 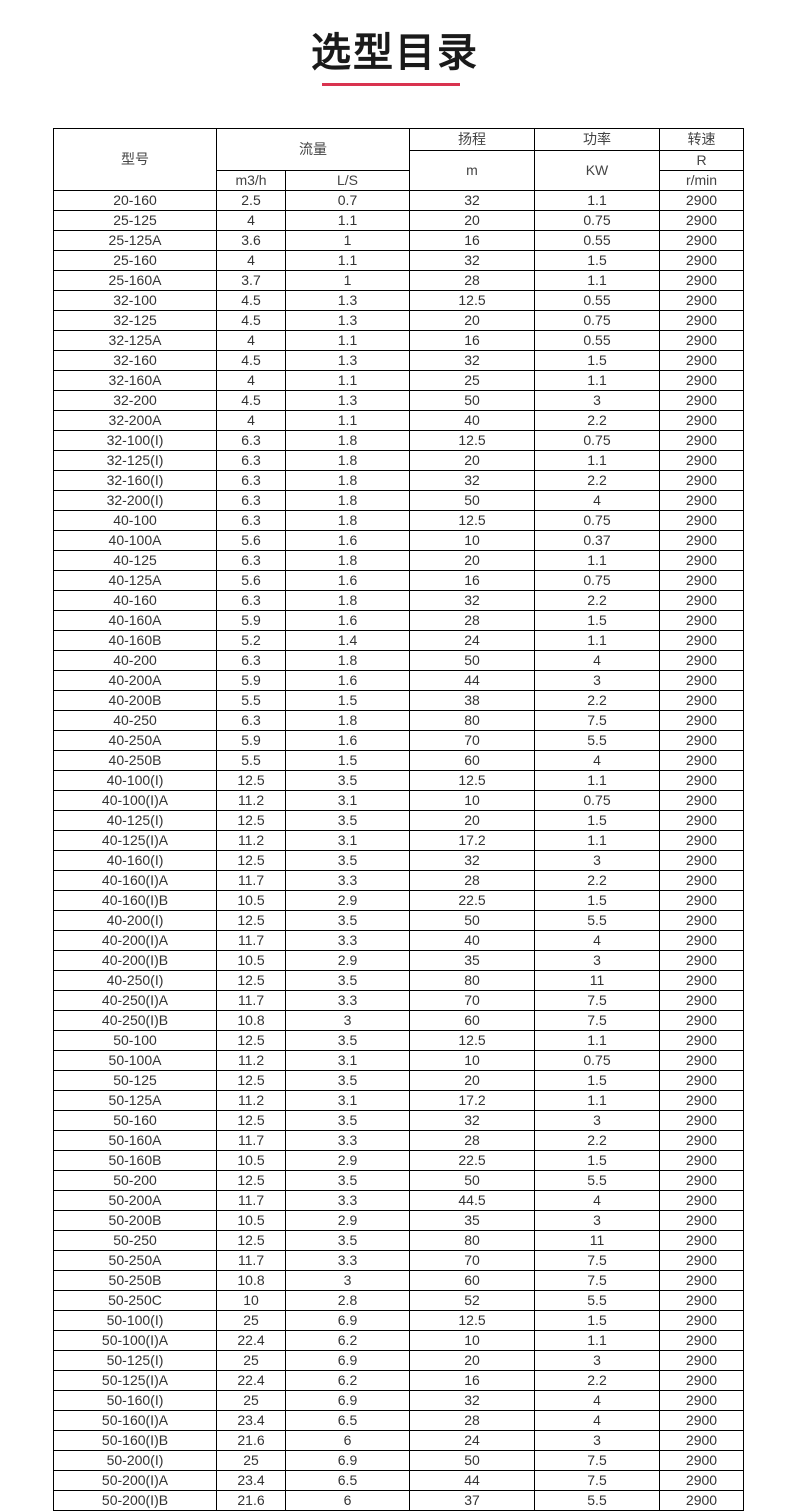 I want to click on cell-power: 4, so click(x=597, y=1420).